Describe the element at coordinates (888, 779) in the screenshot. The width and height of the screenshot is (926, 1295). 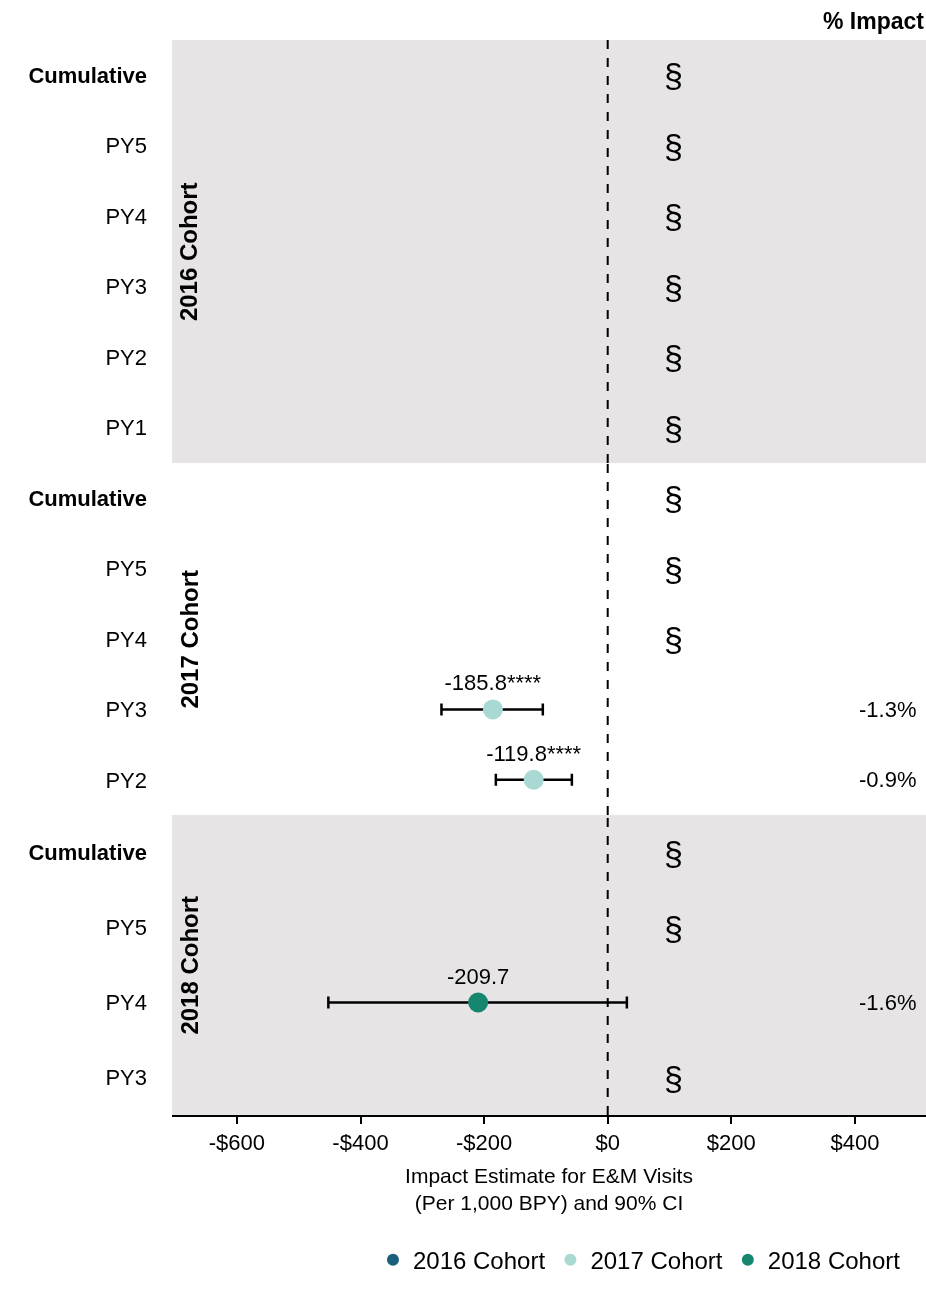
I see `annotation: -0.9%` at that location.